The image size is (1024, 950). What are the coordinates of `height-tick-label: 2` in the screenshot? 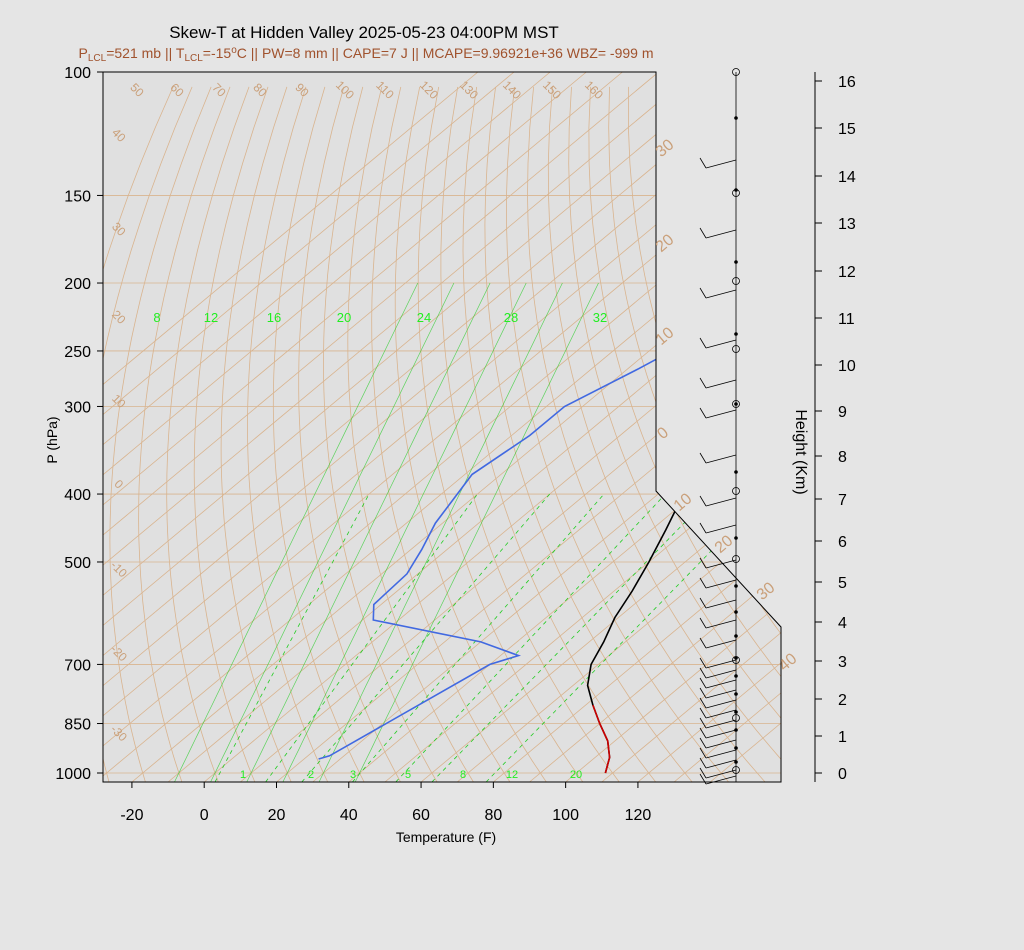 It's located at (842, 700).